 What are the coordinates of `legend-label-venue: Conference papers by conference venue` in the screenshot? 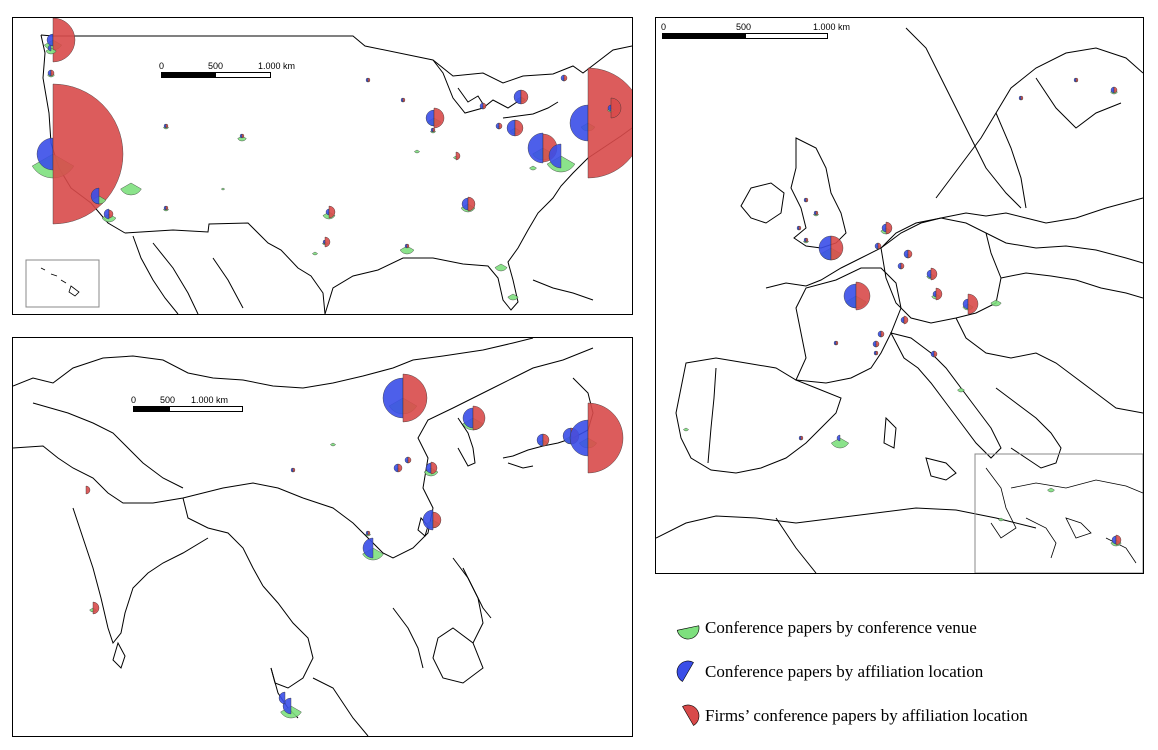 It's located at (841, 627).